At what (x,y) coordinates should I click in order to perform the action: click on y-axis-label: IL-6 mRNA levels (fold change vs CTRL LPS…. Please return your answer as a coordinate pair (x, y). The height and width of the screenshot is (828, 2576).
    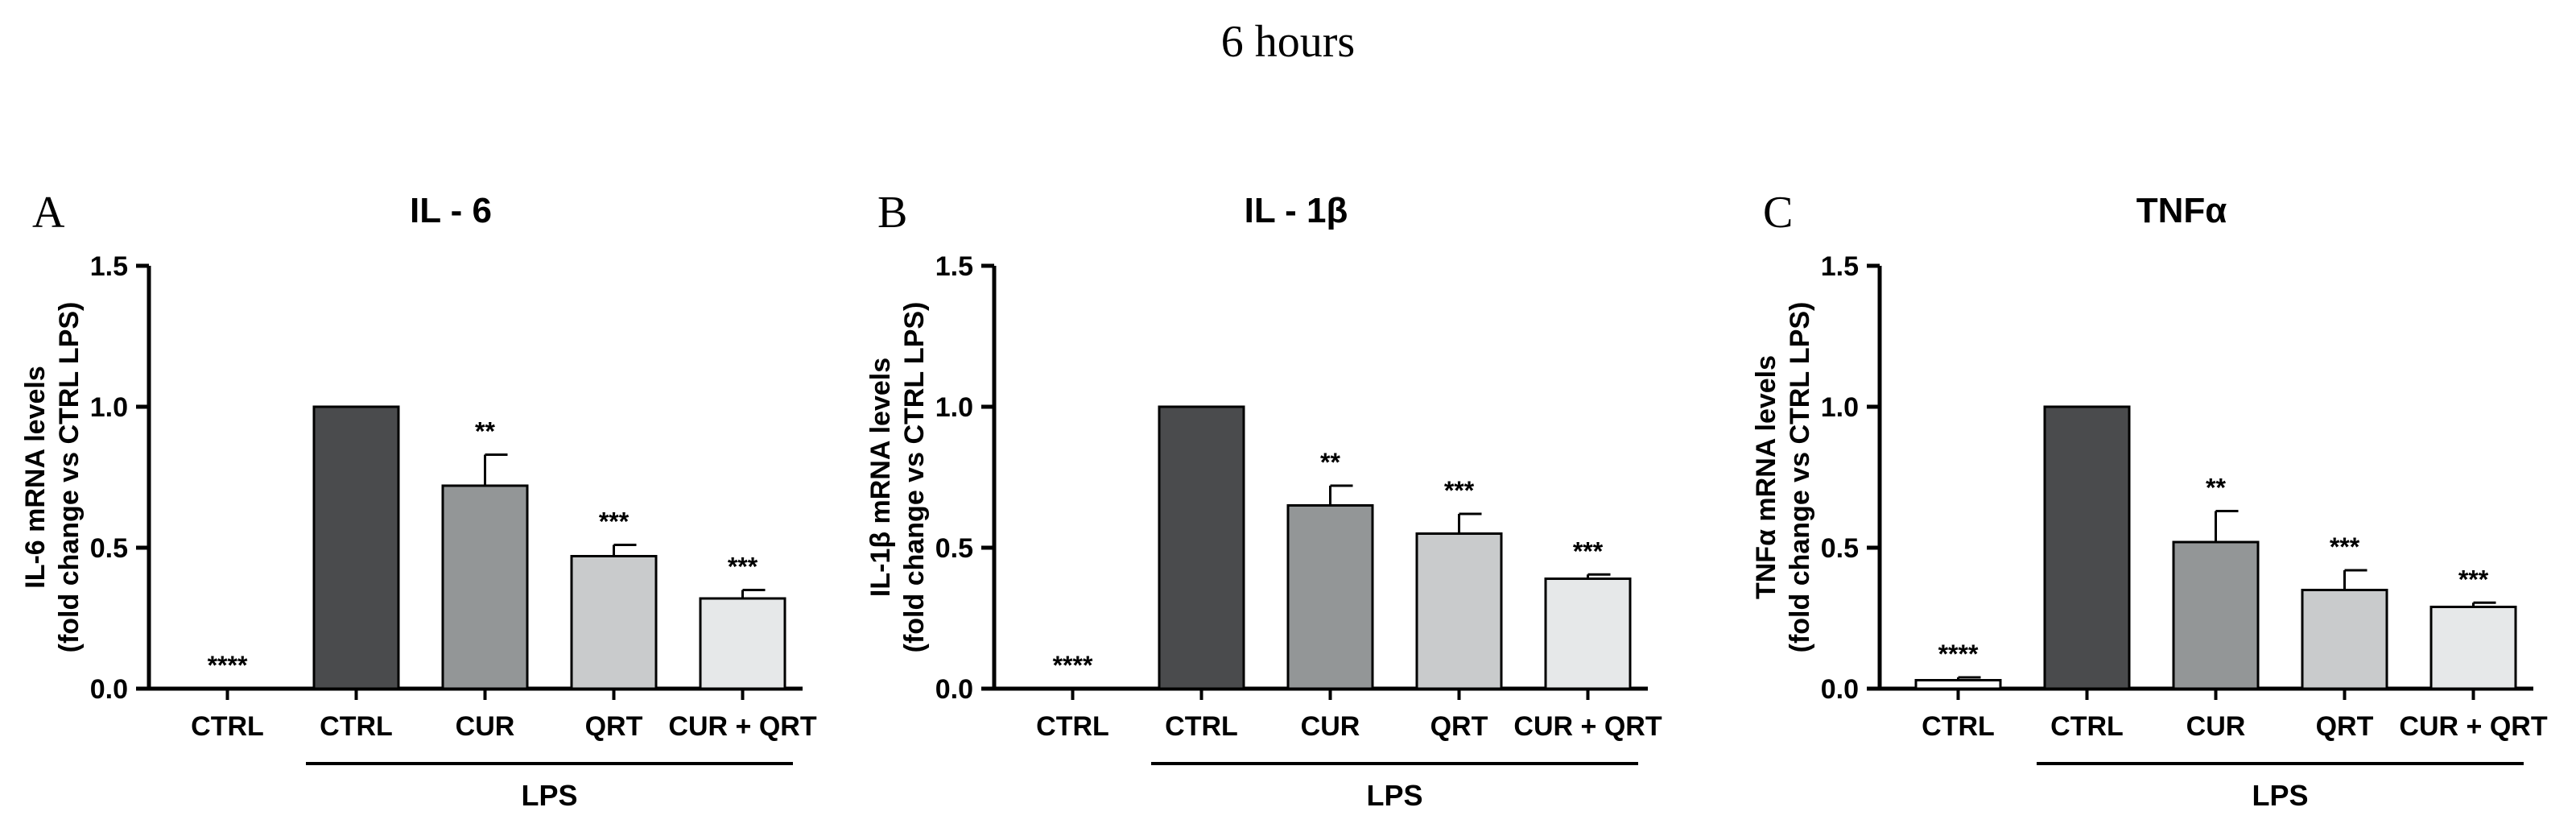
    Looking at the image, I should click on (53, 477).